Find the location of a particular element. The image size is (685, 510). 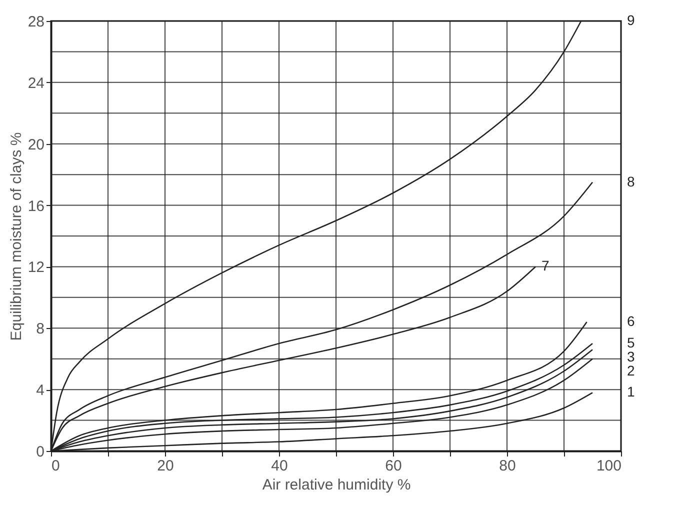

x-tick-label: 60 is located at coordinates (393, 466).